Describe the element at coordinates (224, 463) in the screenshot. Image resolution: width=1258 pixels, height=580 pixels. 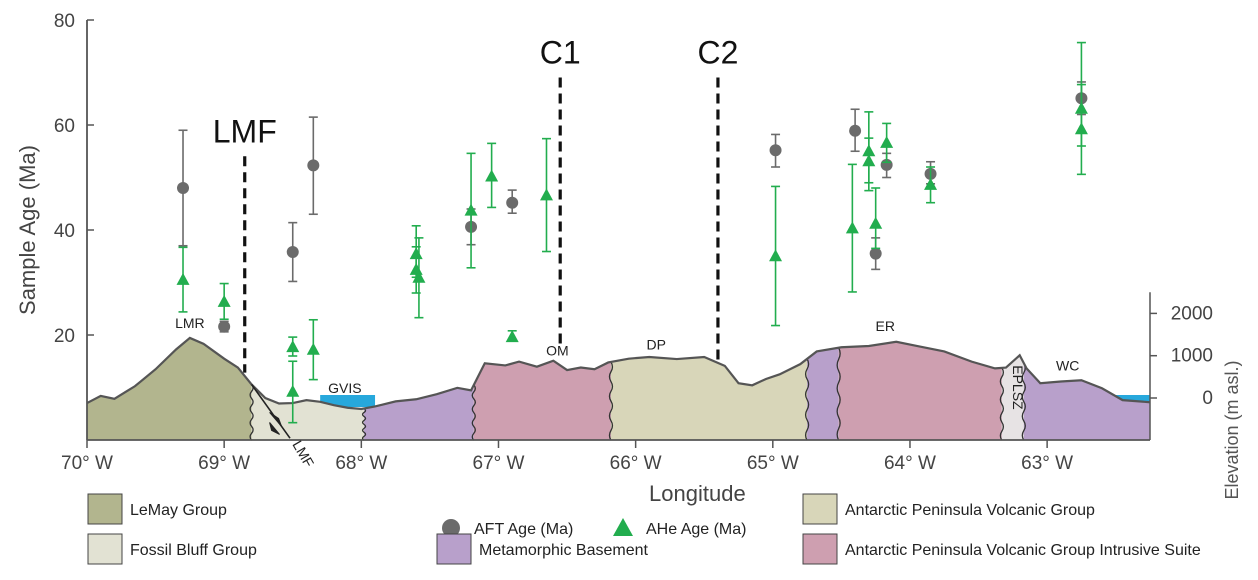
I see `x-tick-label-1: 69° W` at that location.